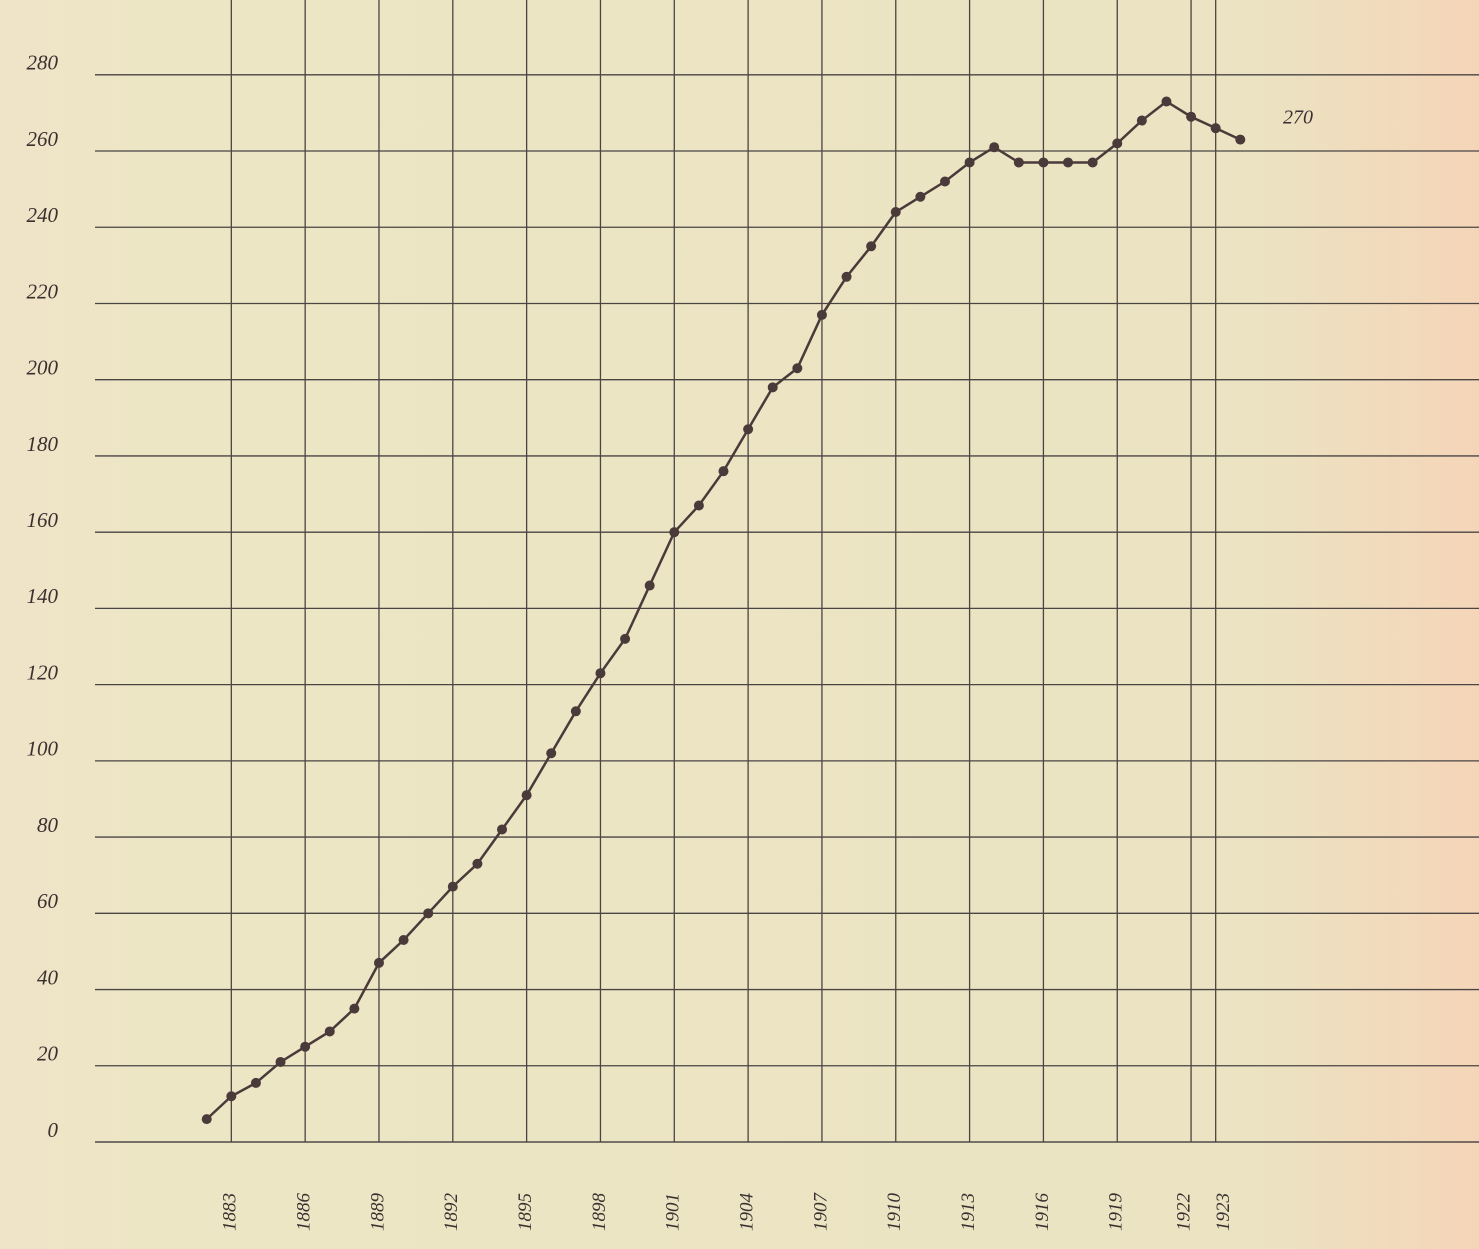 Image resolution: width=1479 pixels, height=1249 pixels. What do you see at coordinates (43, 444) in the screenshot?
I see `y-tick-label: 180` at bounding box center [43, 444].